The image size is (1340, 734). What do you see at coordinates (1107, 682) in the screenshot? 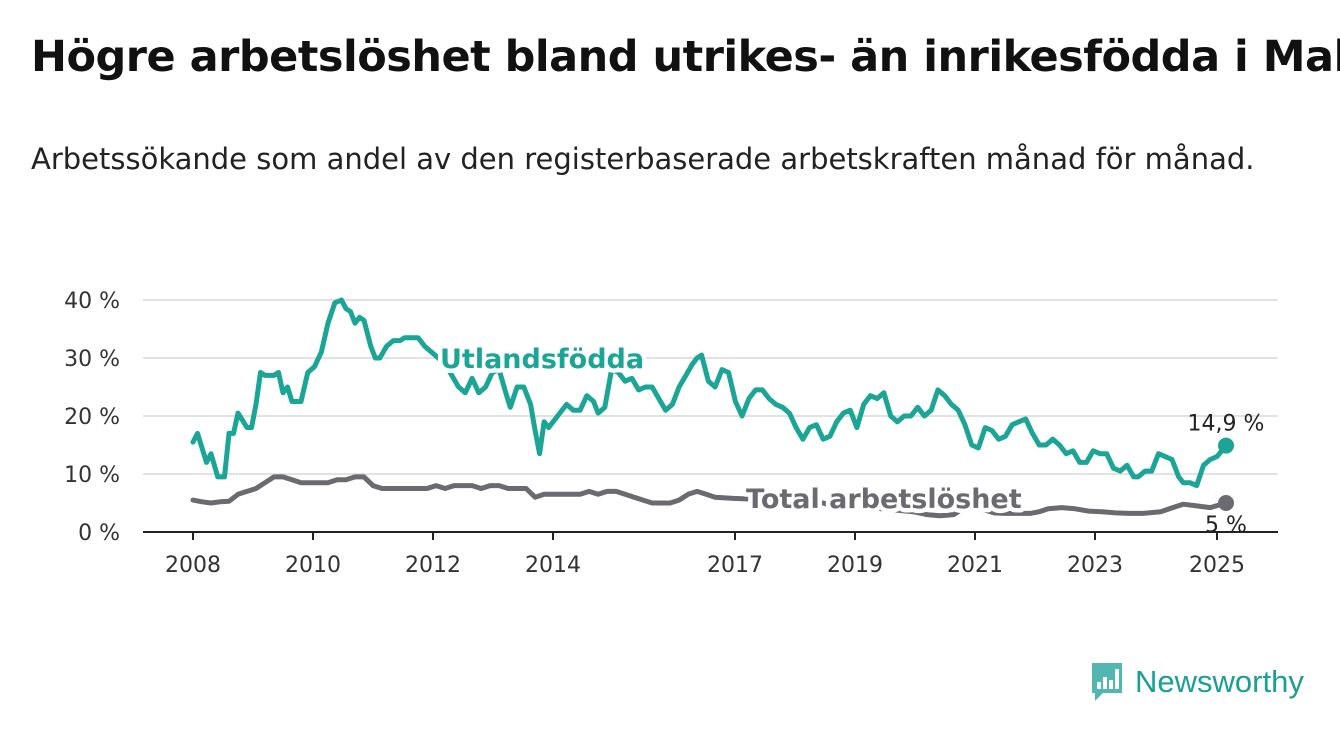
I see `newsworthy-logo-icon` at bounding box center [1107, 682].